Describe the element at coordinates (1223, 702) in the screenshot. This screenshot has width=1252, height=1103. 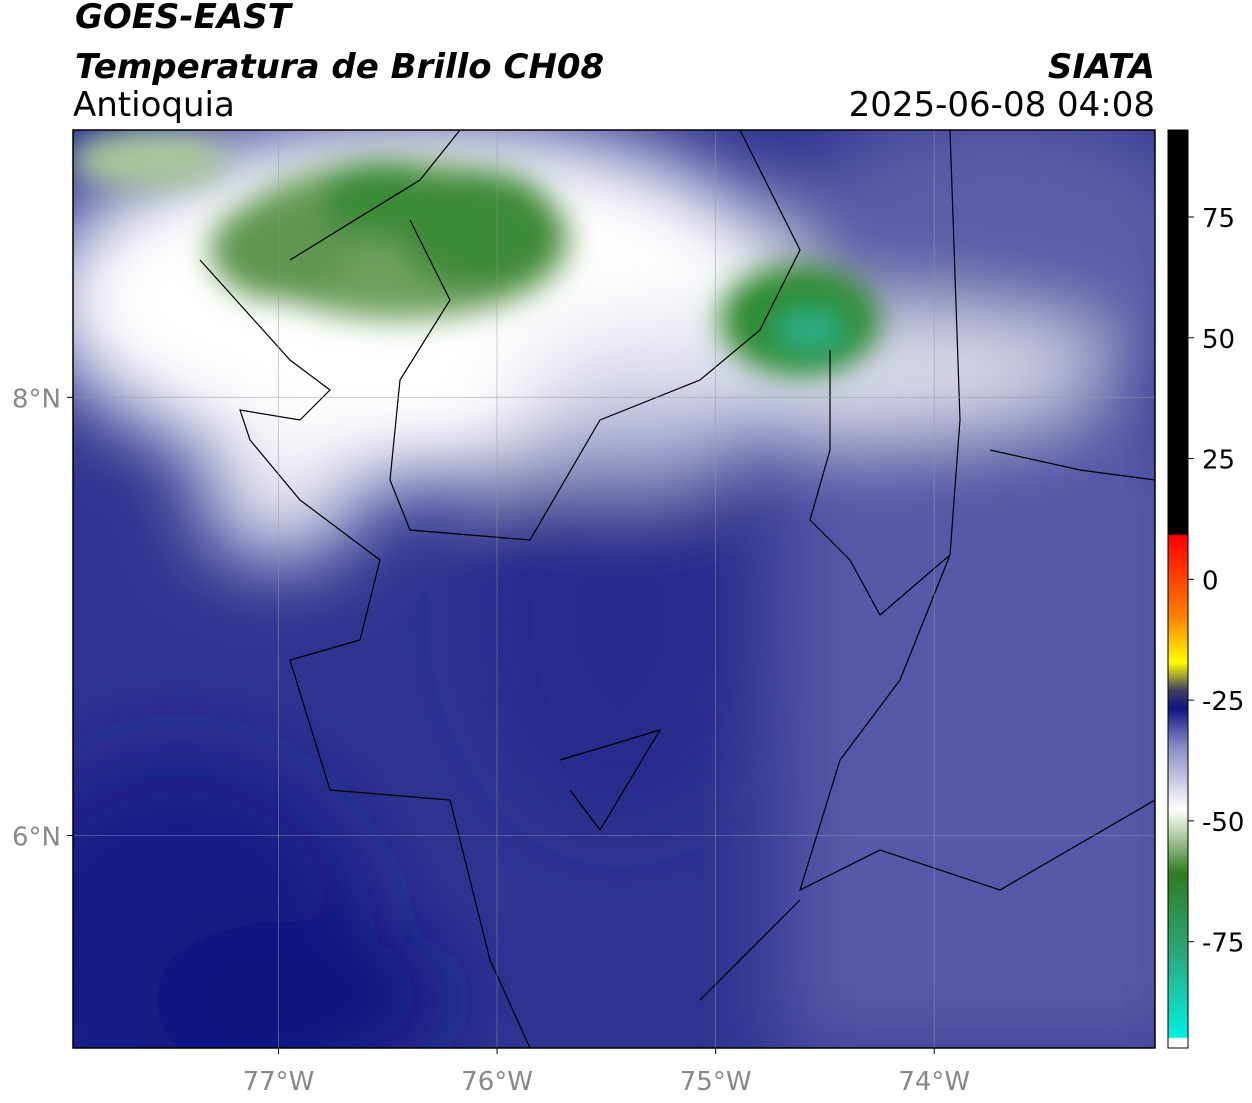
I see `colorbar-label: -25` at that location.